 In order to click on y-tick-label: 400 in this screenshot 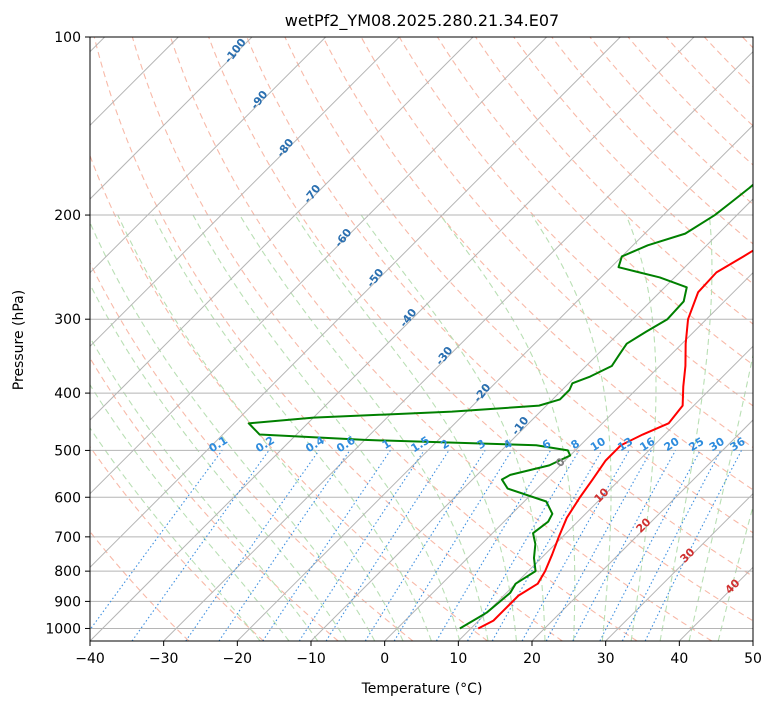, I will do `click(67, 394)`.